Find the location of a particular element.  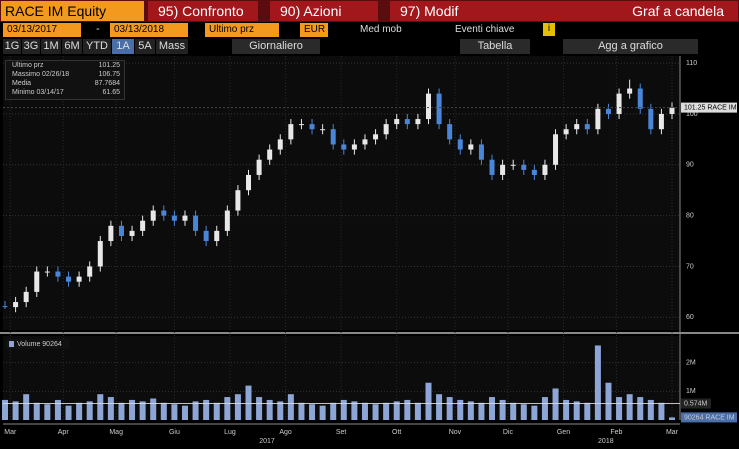

volume-last-tag: 90264 RACE IM is located at coordinates (709, 417).